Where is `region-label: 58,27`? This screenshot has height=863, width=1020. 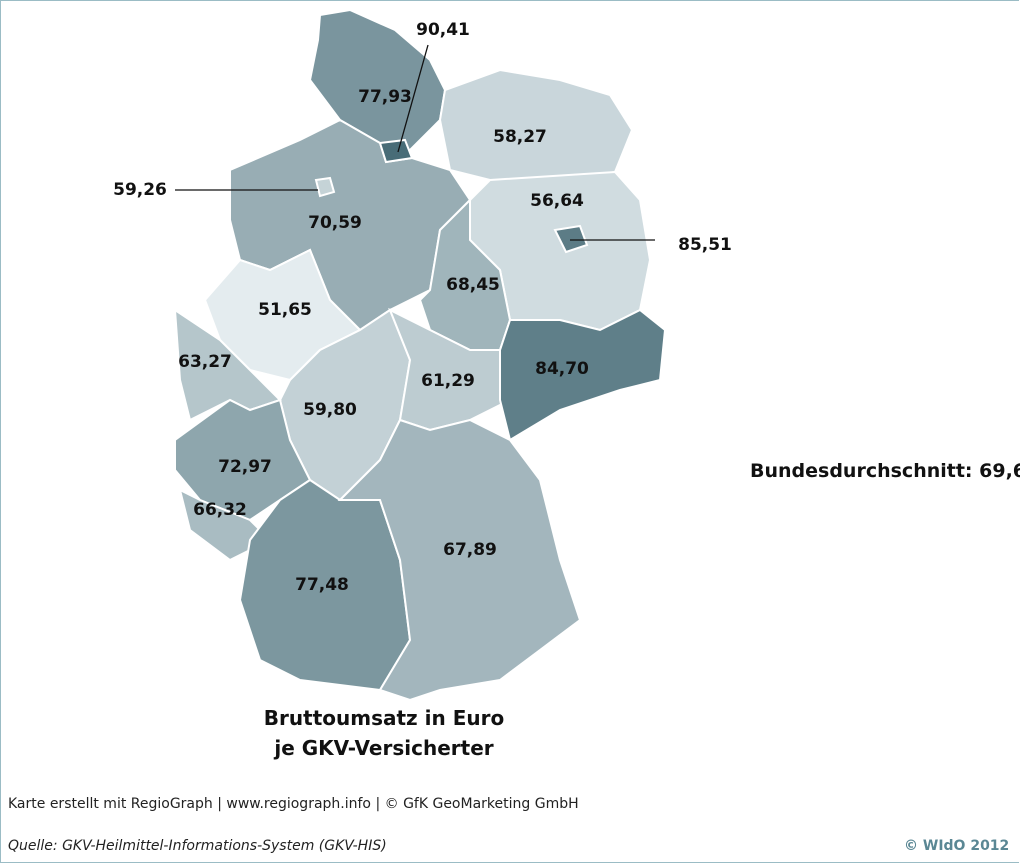
region-label: 58,27 is located at coordinates (520, 137).